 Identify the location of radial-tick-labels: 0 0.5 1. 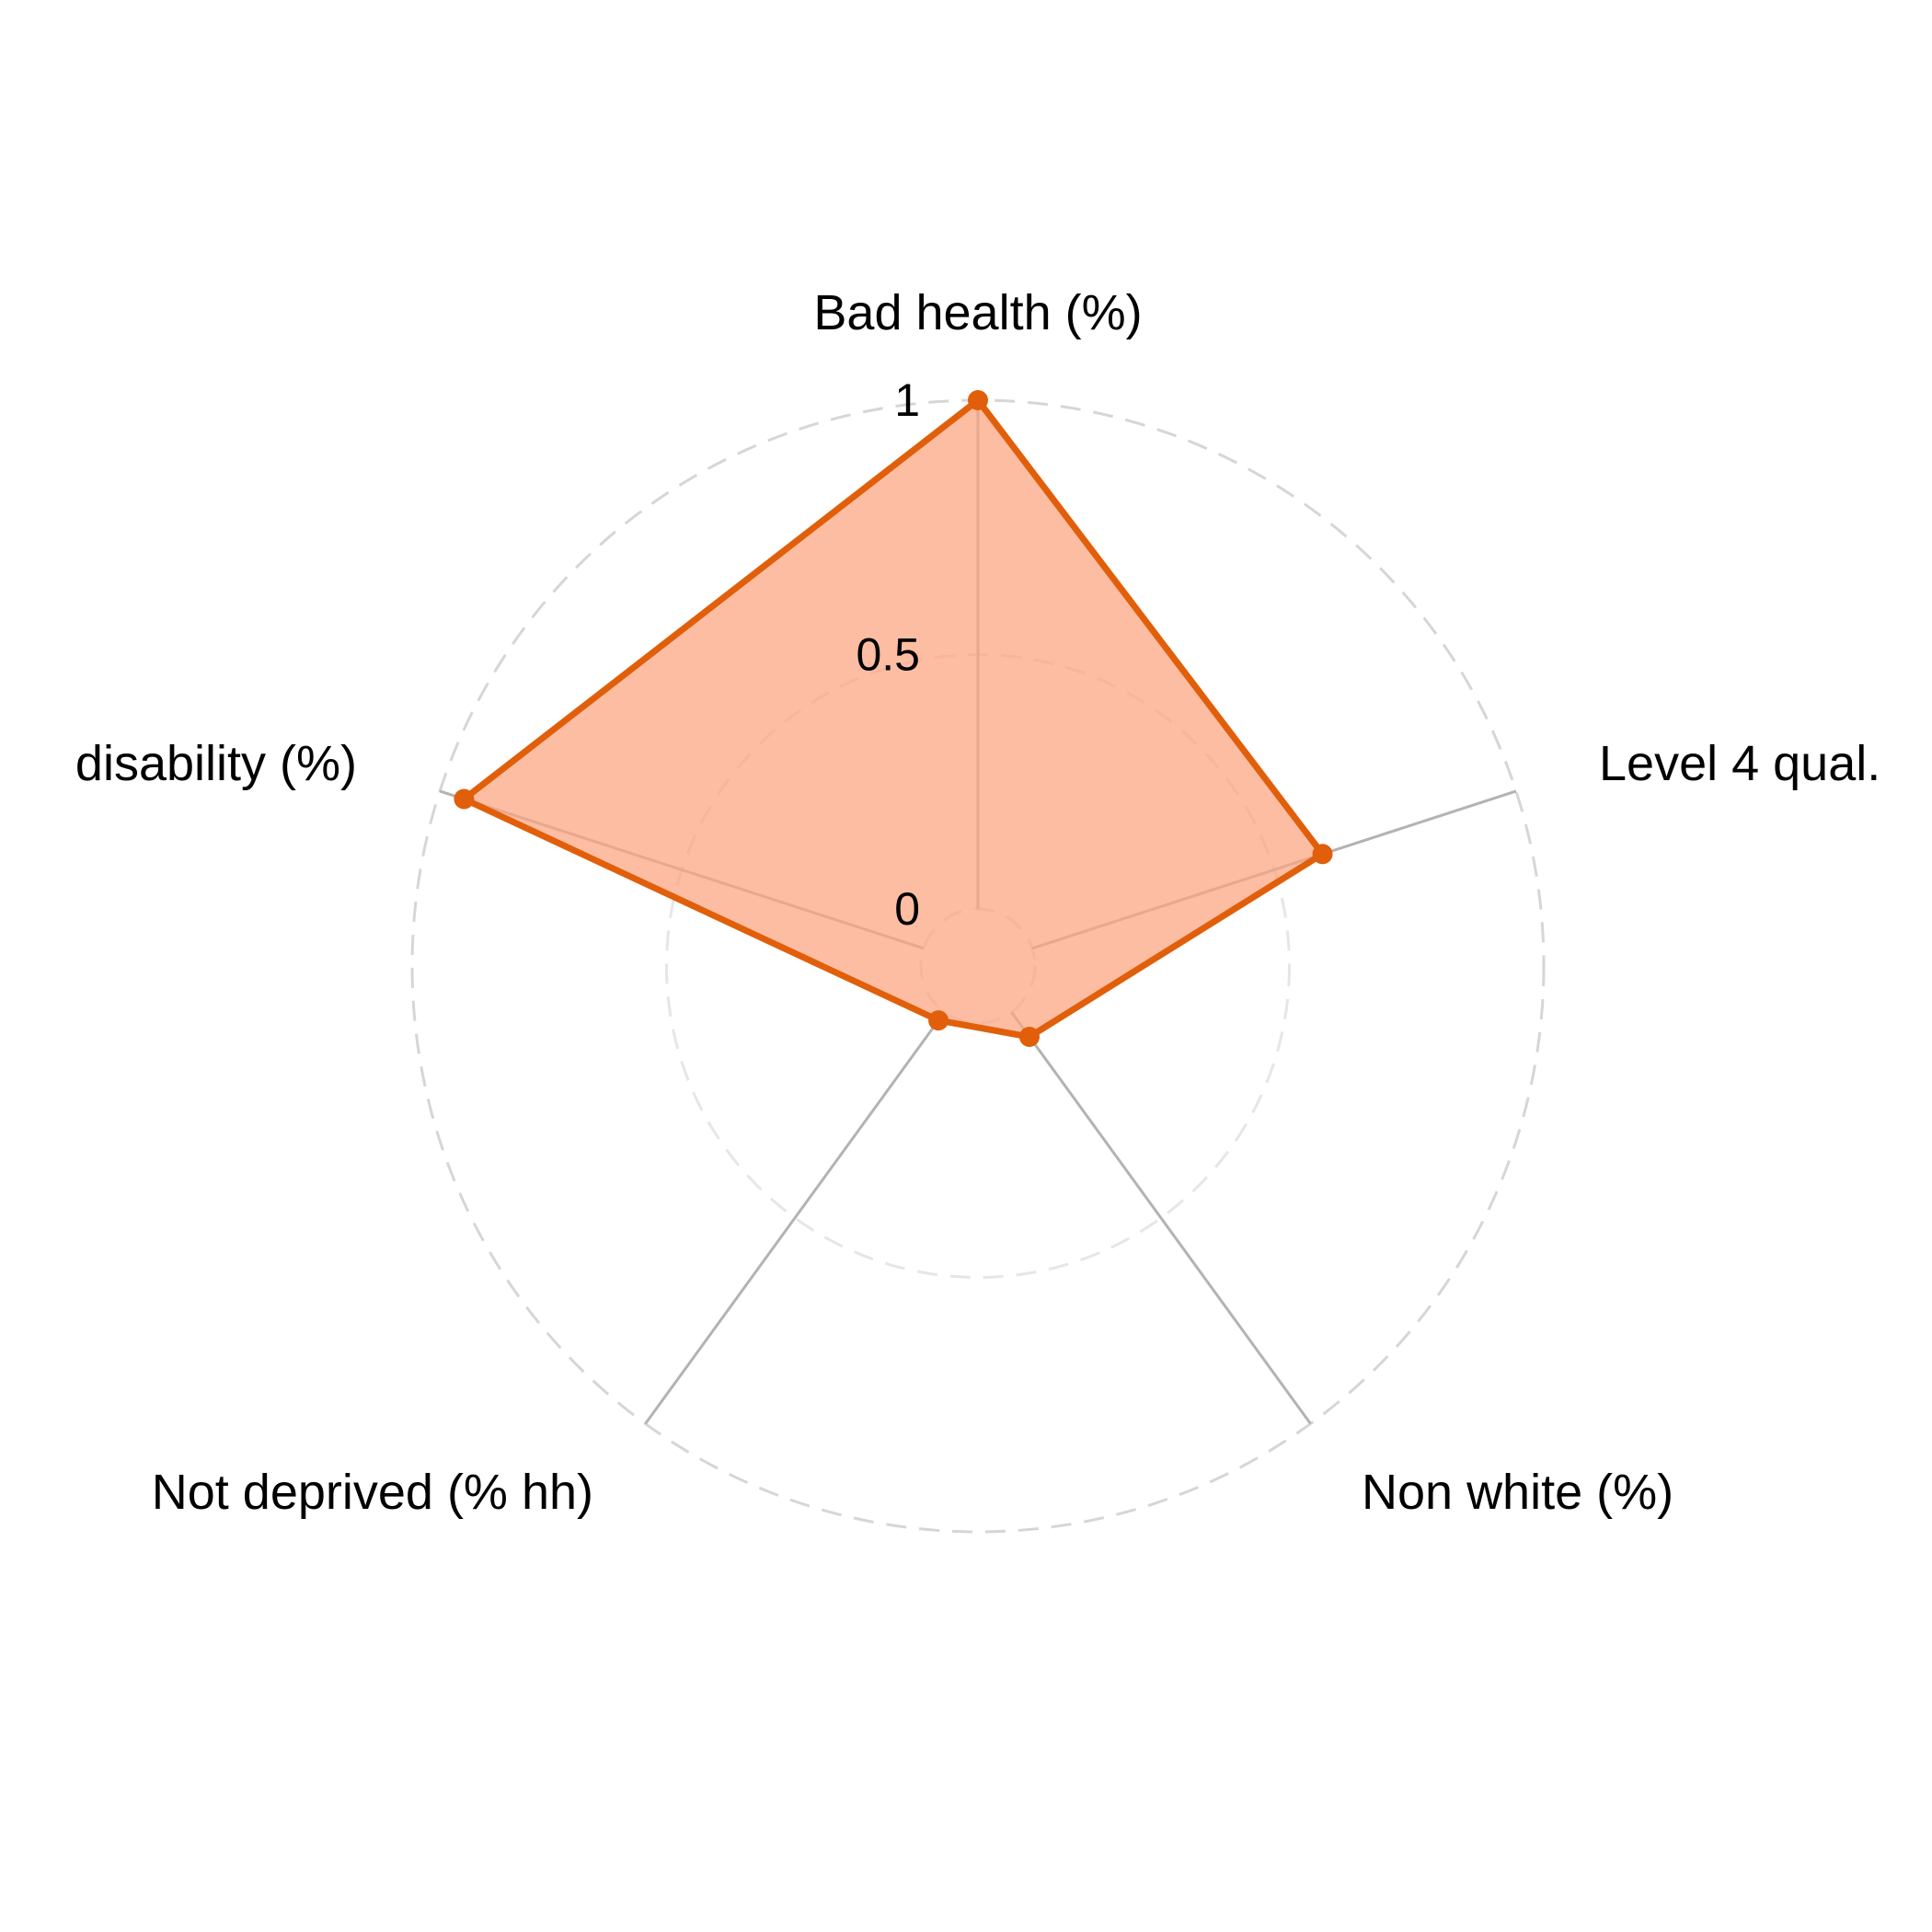
(888, 654).